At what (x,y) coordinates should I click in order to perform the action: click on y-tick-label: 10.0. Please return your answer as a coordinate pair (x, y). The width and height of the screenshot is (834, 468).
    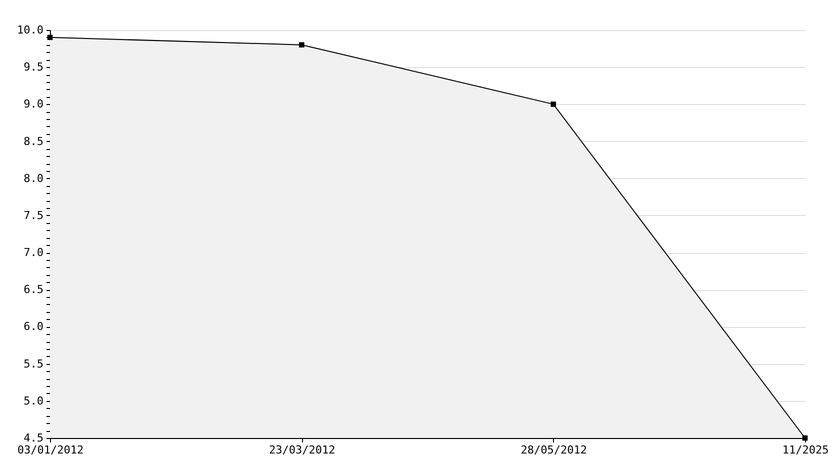
    Looking at the image, I should click on (30, 30).